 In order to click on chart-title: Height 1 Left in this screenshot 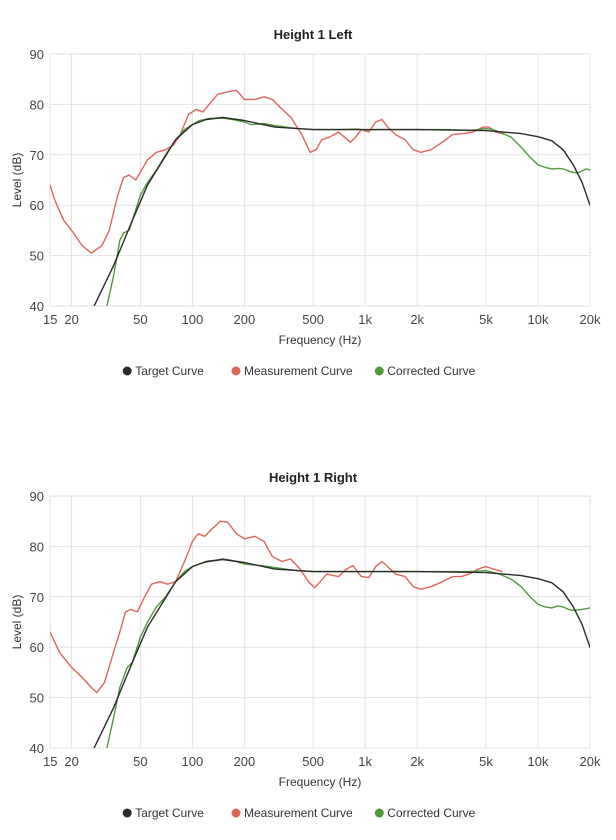, I will do `click(313, 34)`.